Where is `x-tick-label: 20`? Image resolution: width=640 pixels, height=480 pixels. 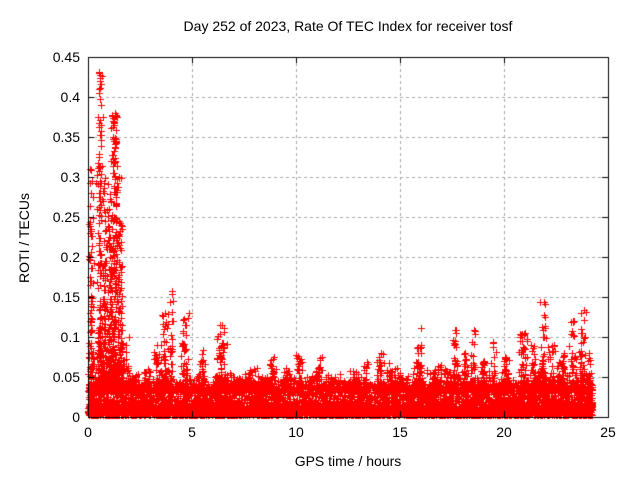 x-tick-label: 20 is located at coordinates (504, 432).